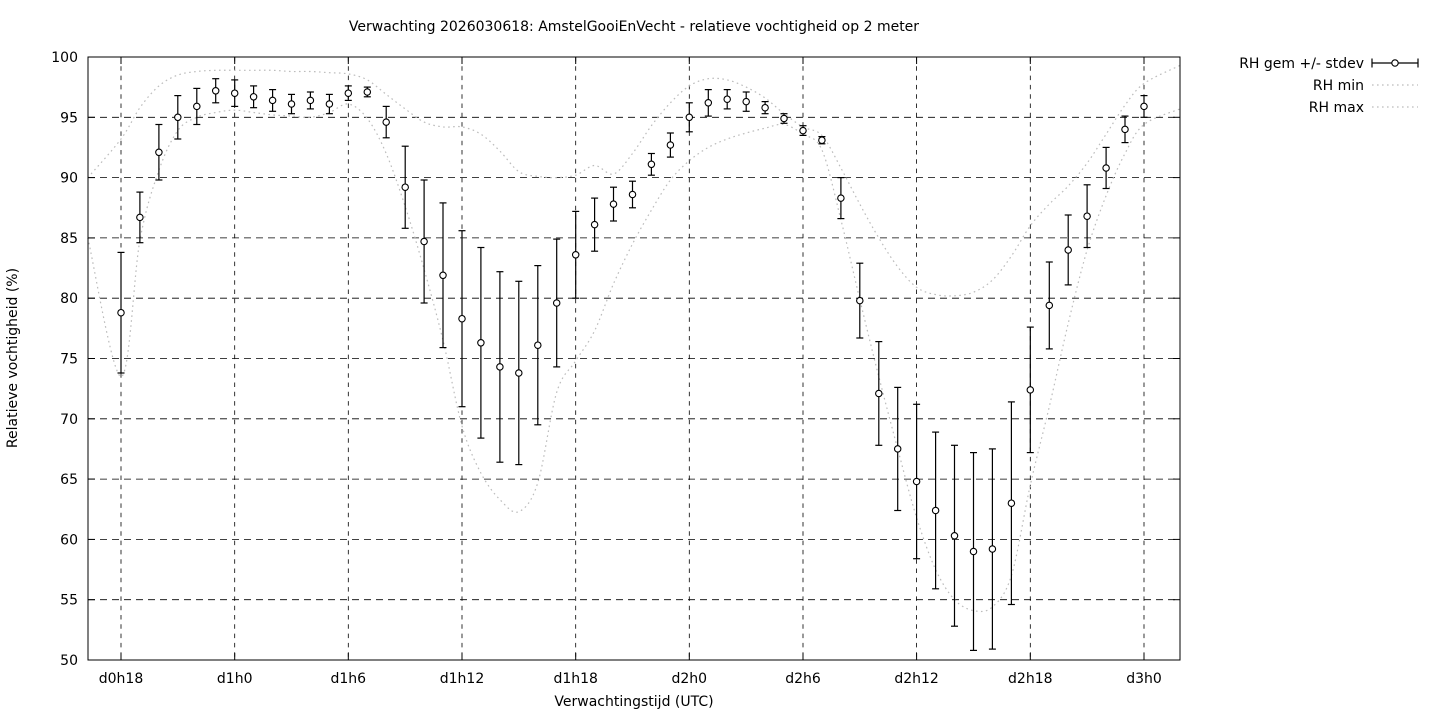  Describe the element at coordinates (69, 601) in the screenshot. I see `y-tick-label: 55` at that location.